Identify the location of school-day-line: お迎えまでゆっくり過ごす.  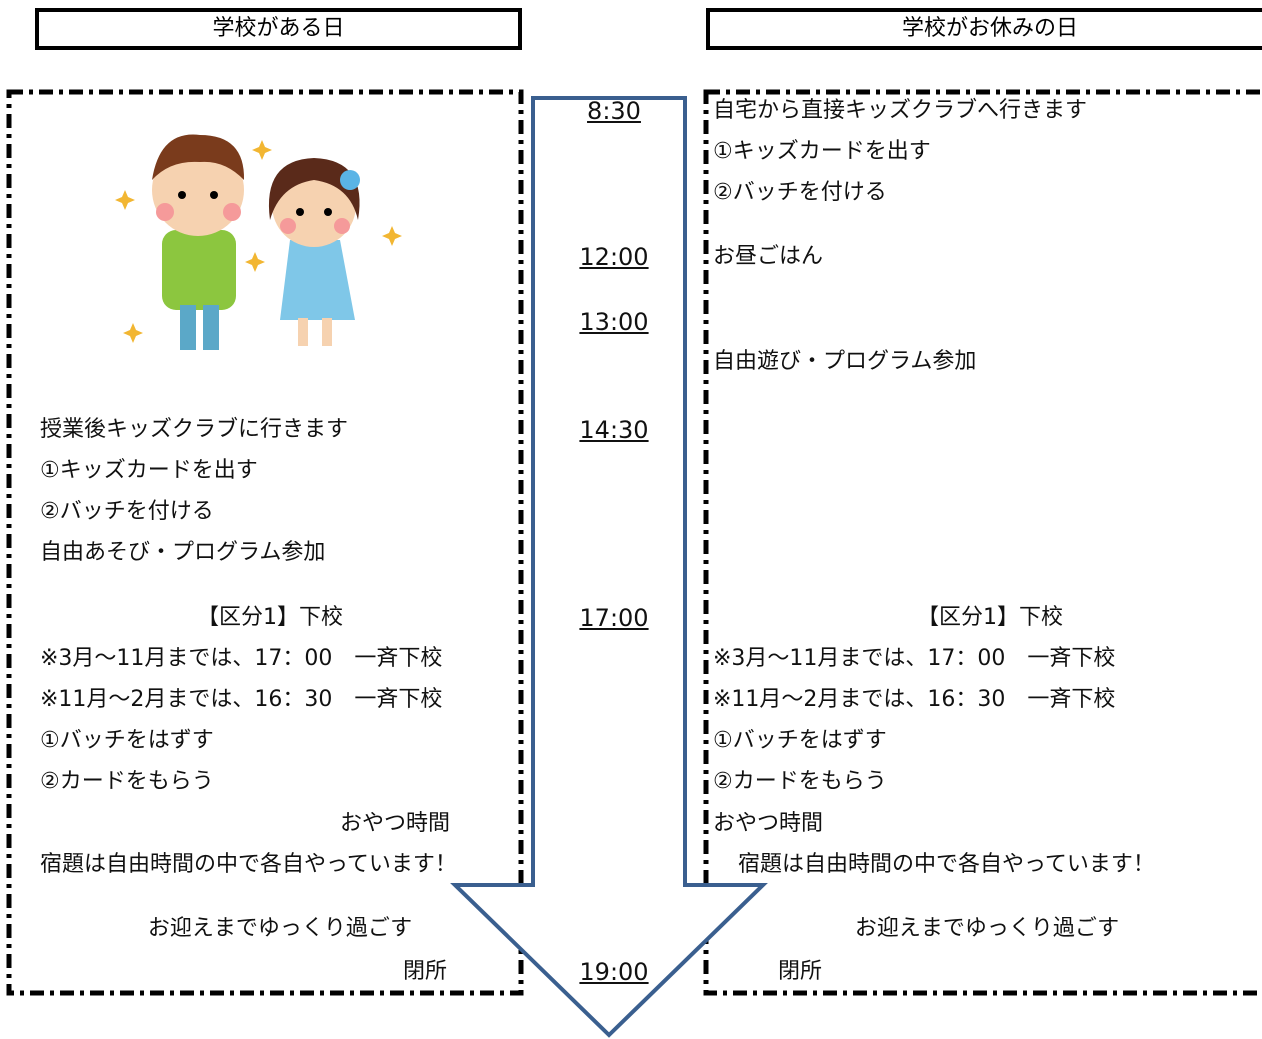
(280, 928).